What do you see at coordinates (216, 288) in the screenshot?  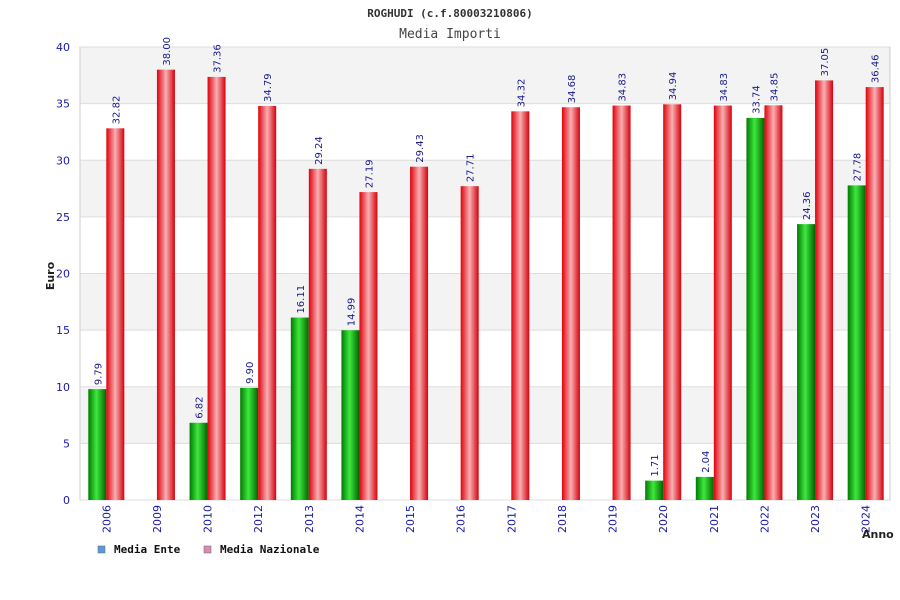 I see `bar-media-nazionale-2010` at bounding box center [216, 288].